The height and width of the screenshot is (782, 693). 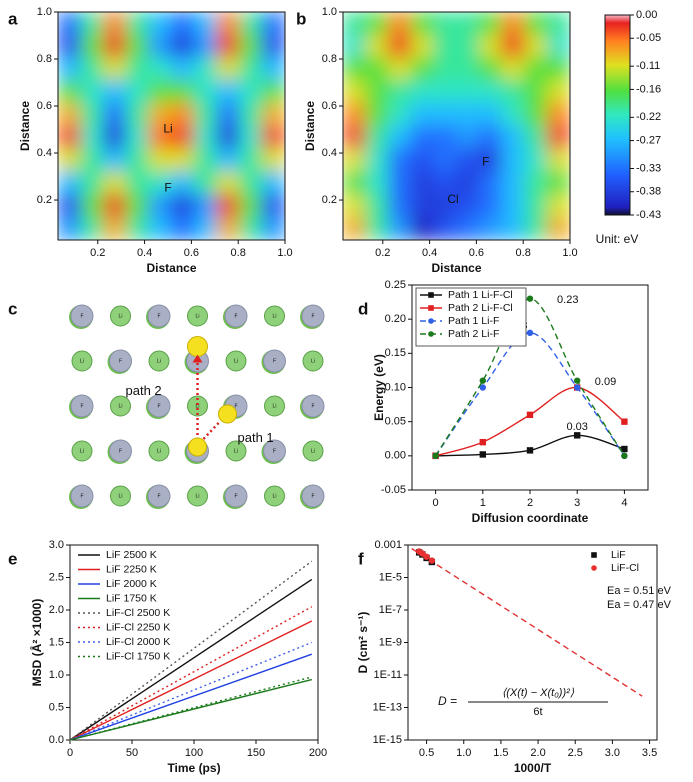 I want to click on y-tick-label: 1E-15, so click(x=387, y=740).